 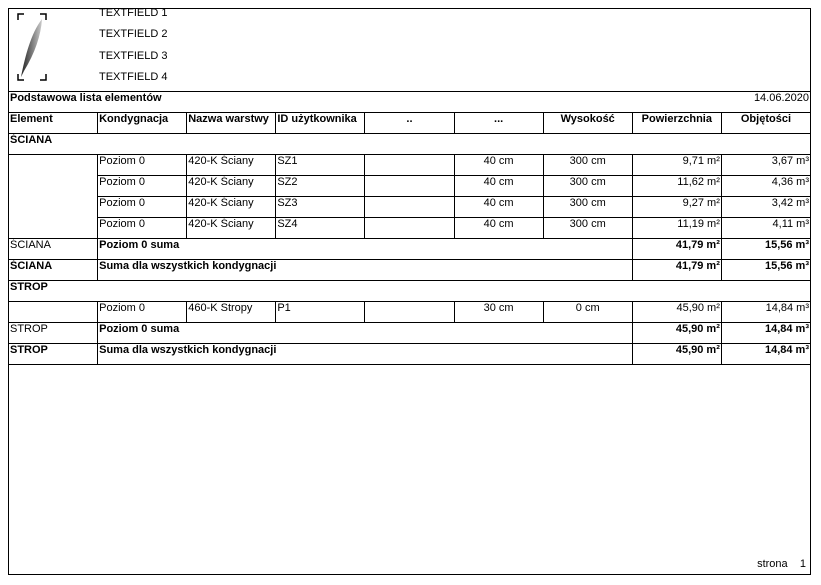 What do you see at coordinates (676, 228) in the screenshot?
I see `table-cell: 11,19 m²` at bounding box center [676, 228].